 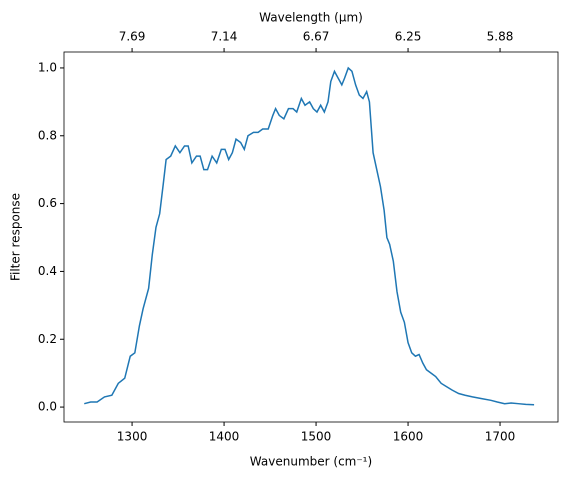 I want to click on y-axis-title: Filter response, so click(x=16, y=237).